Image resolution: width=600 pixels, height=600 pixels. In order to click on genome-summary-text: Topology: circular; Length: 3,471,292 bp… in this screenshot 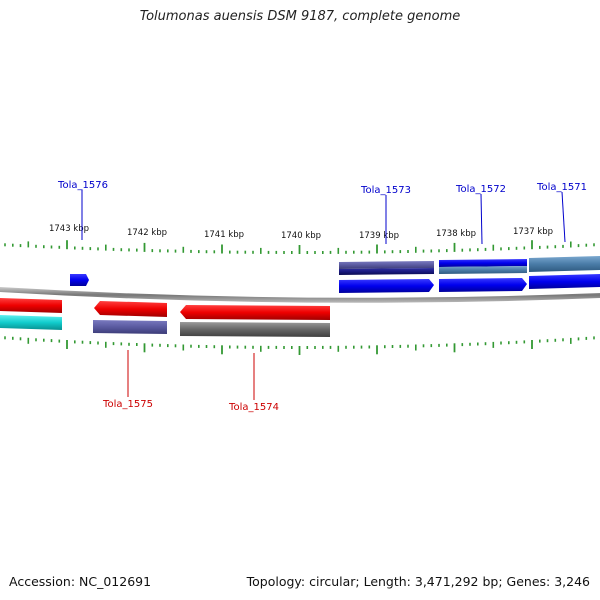, I will do `click(418, 581)`.